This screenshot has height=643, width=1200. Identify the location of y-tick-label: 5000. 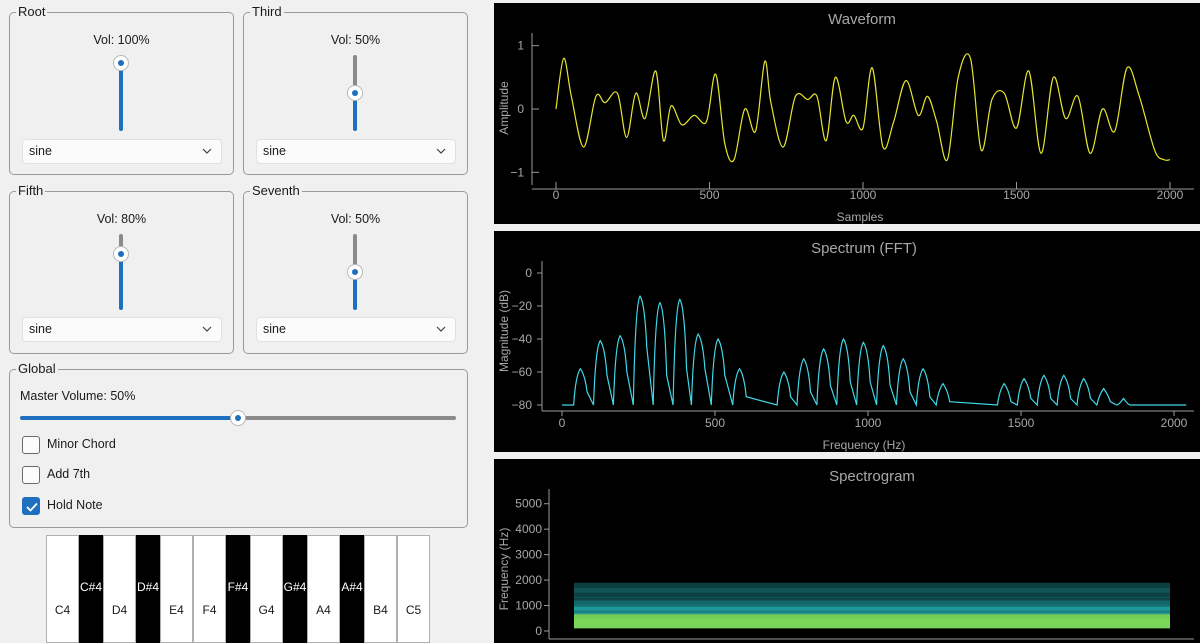
(528, 504).